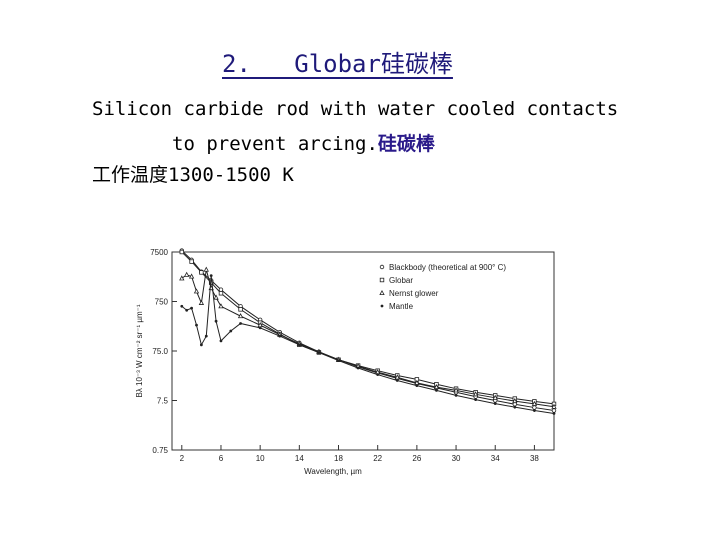  Describe the element at coordinates (495, 458) in the screenshot. I see `x-tick-label: 34` at that location.